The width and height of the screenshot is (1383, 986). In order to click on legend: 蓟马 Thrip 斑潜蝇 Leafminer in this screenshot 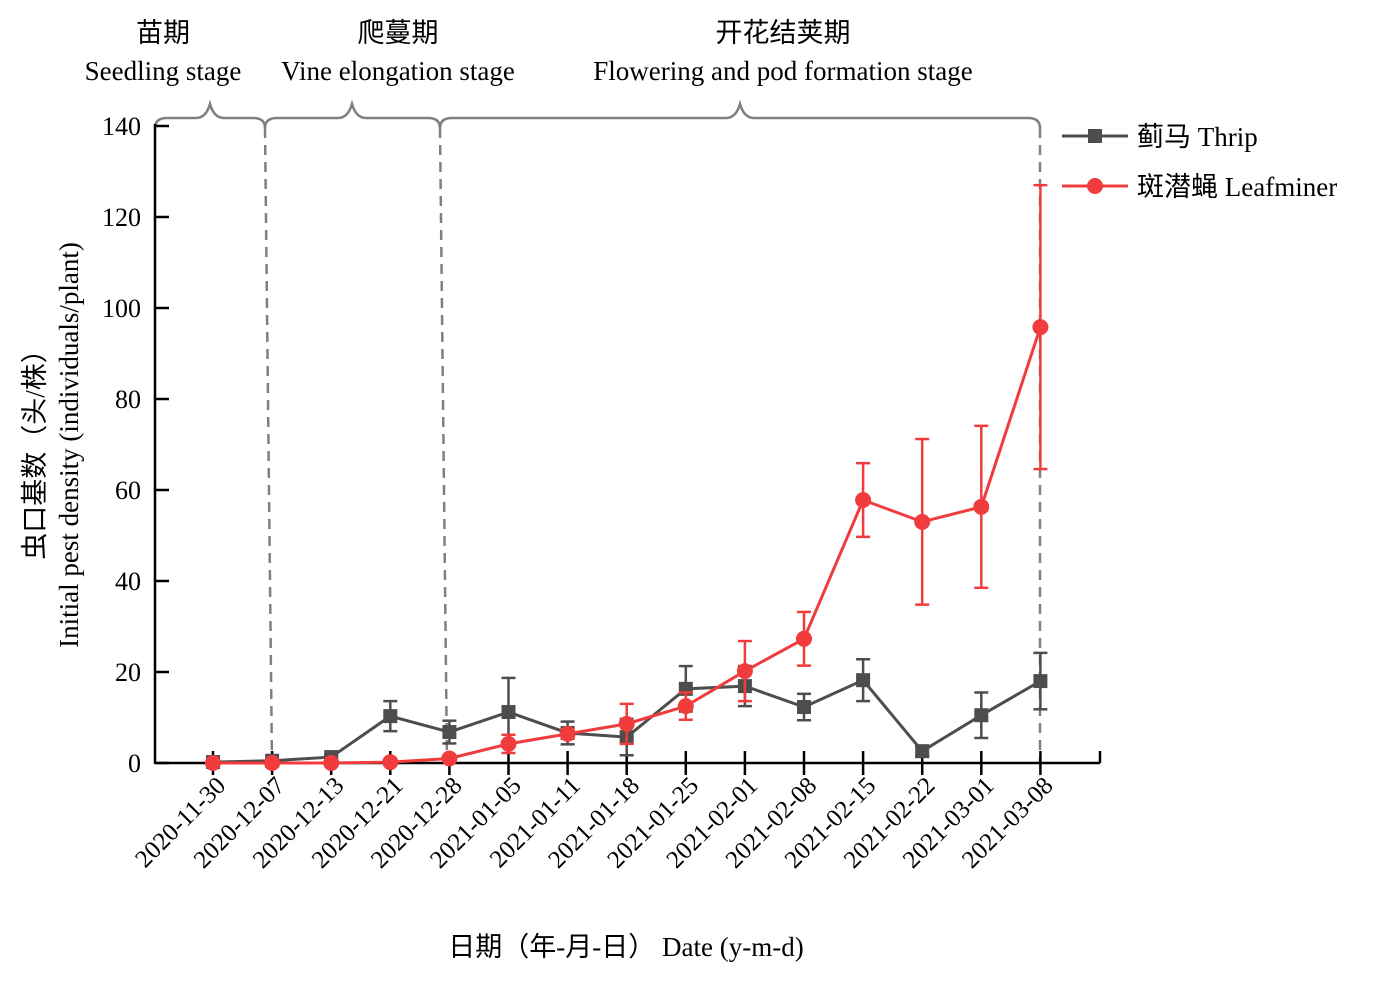, I will do `click(1199, 162)`.